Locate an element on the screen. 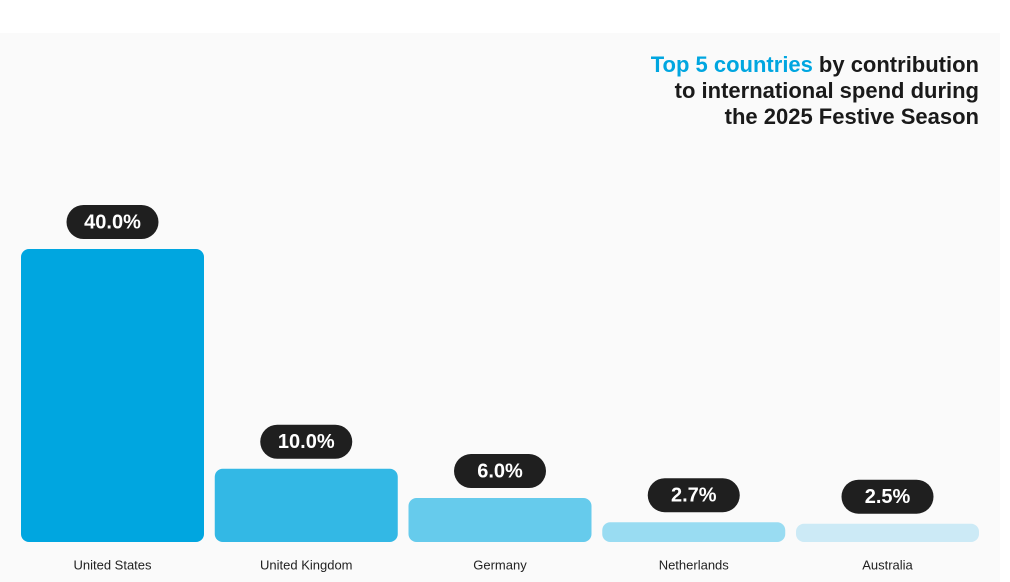 Image resolution: width=1010 pixels, height=582 pixels. x-tick-label: United Kingdom is located at coordinates (306, 564).